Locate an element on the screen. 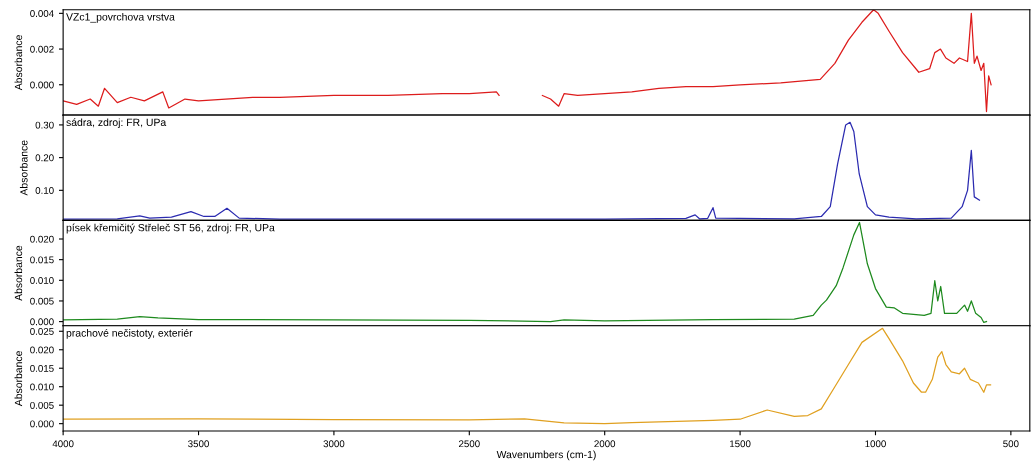 The height and width of the screenshot is (466, 1035). x-tick-label: 1000 is located at coordinates (875, 444).